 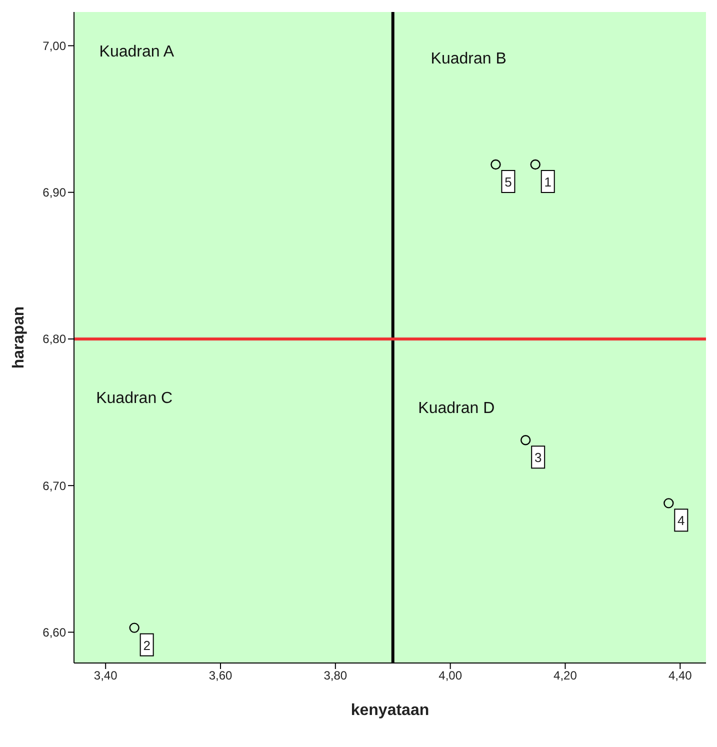 I want to click on x-axis-title: kenyataan, so click(x=390, y=710).